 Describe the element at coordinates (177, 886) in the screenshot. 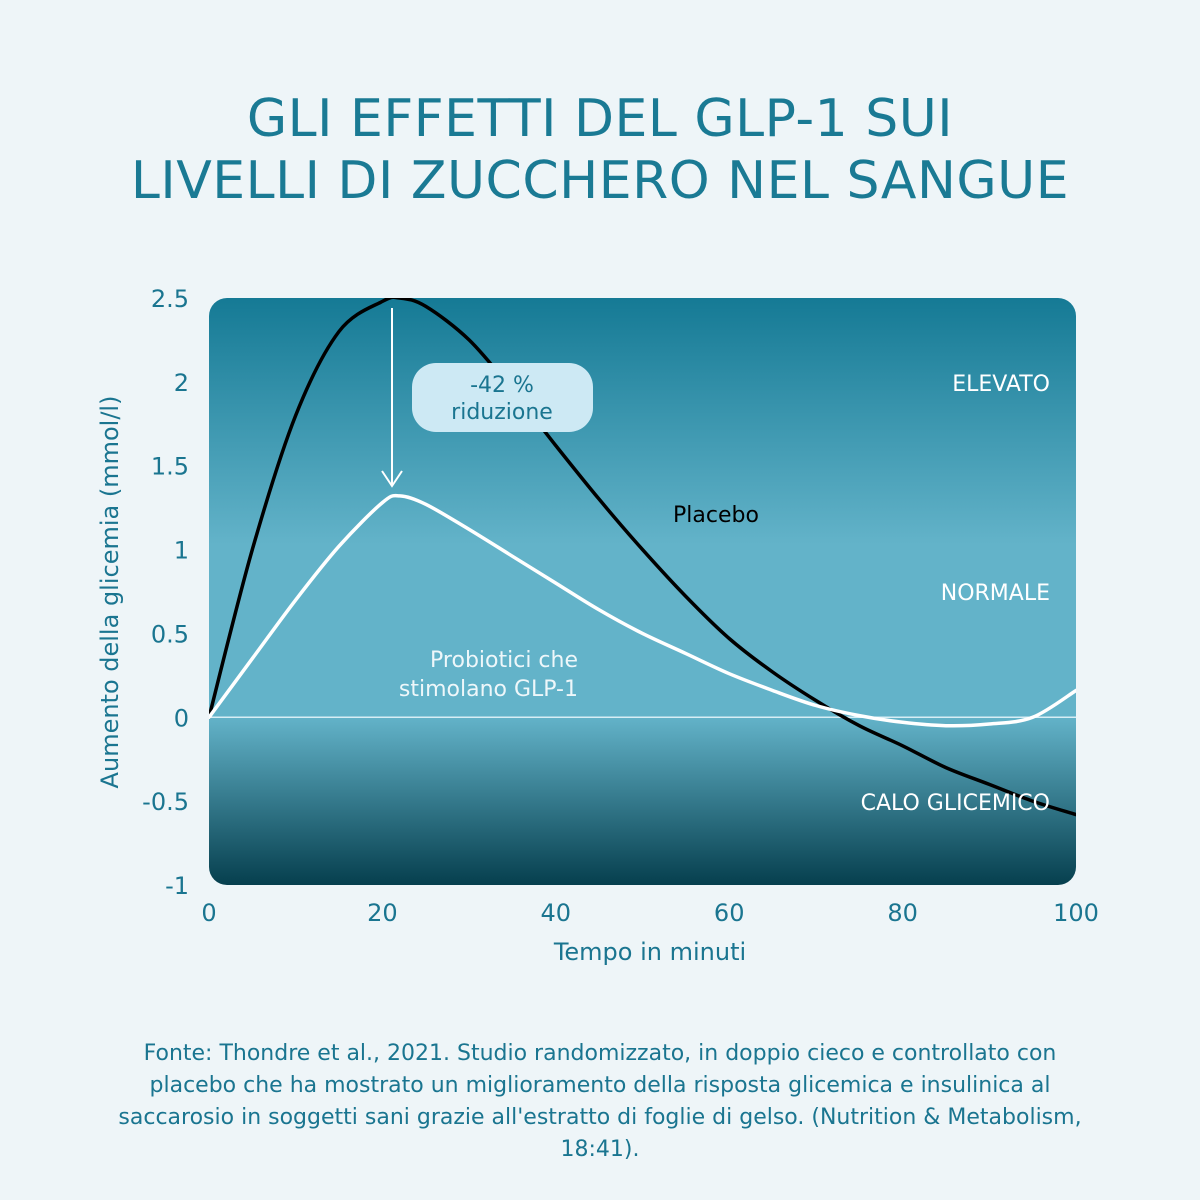

I see `y-tick-label: -1` at that location.